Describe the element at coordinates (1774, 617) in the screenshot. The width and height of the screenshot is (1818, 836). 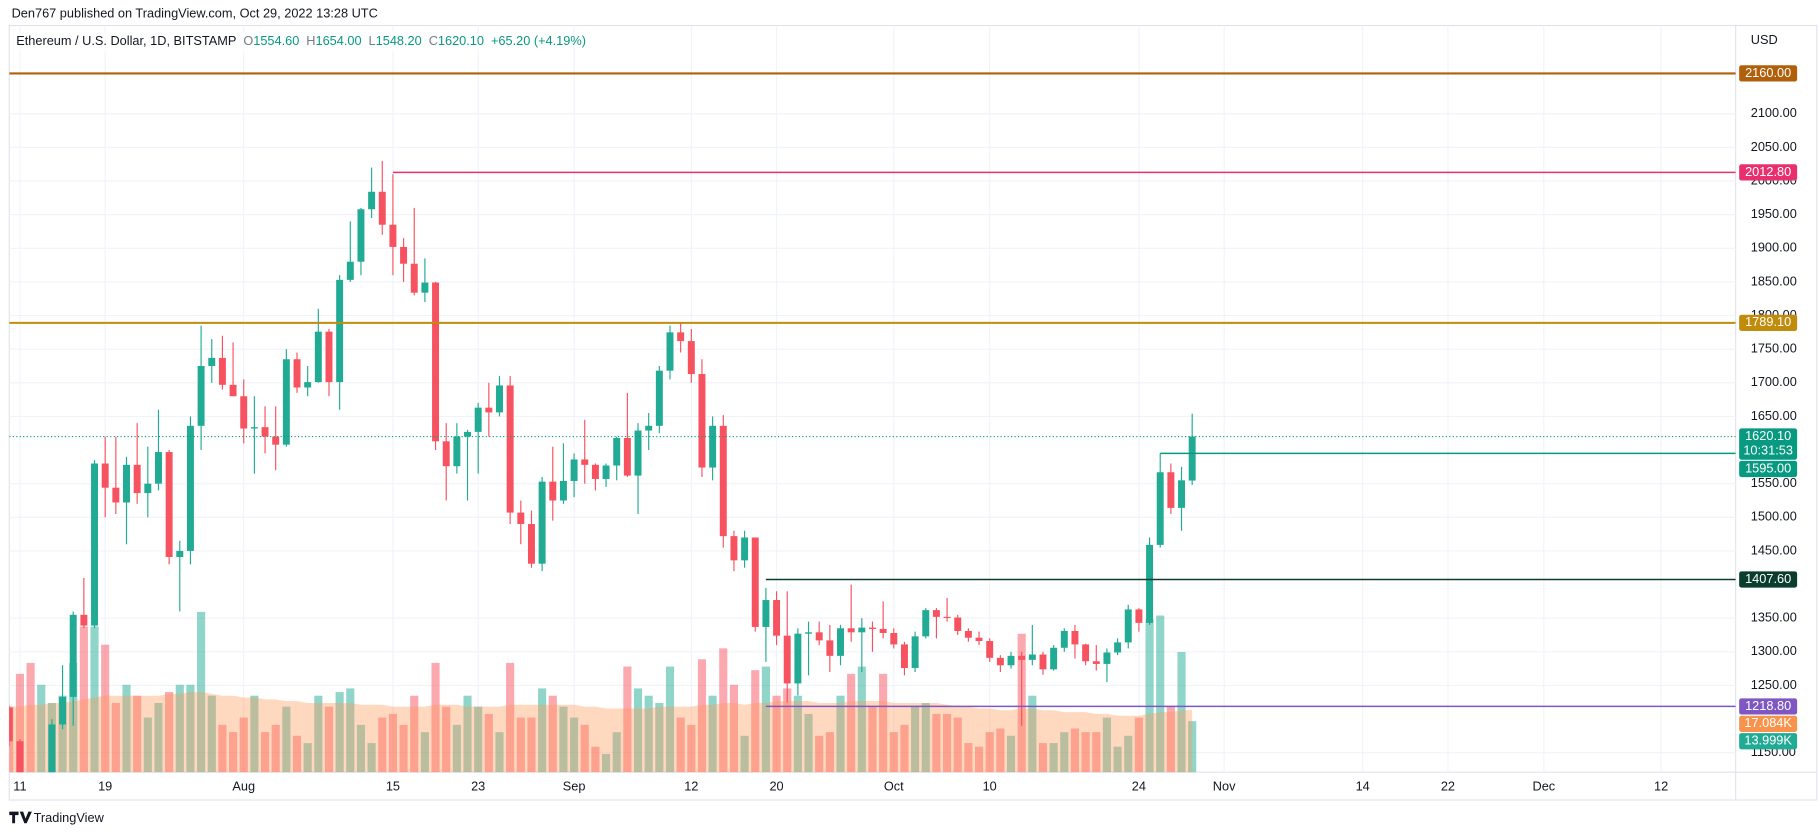
I see `y-tick-label: 1350.00` at that location.